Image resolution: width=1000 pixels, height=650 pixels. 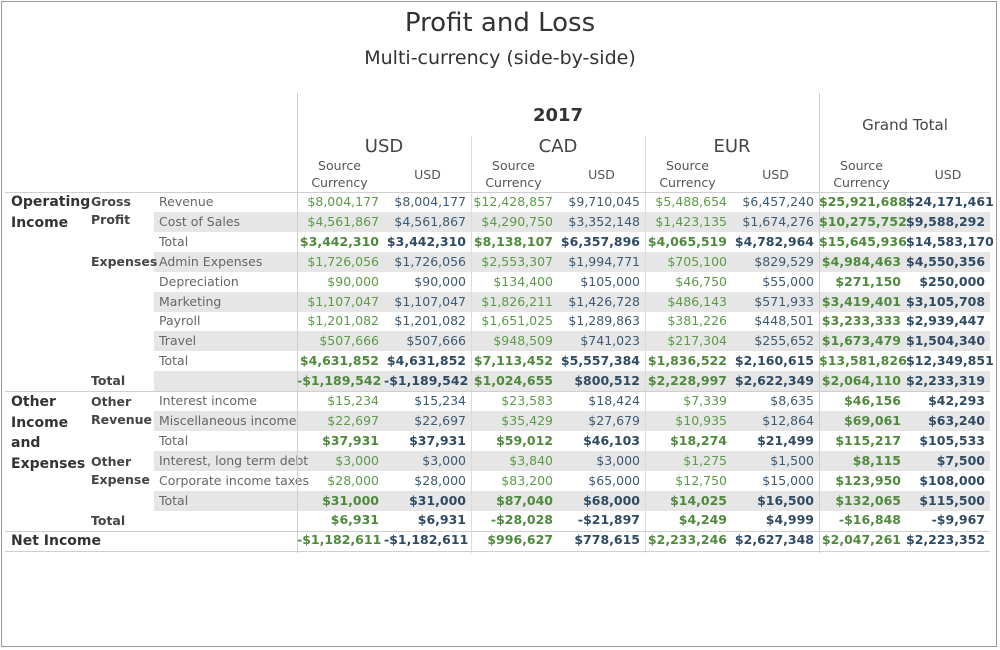 I want to click on value-cell: $63,240, so click(x=956, y=420).